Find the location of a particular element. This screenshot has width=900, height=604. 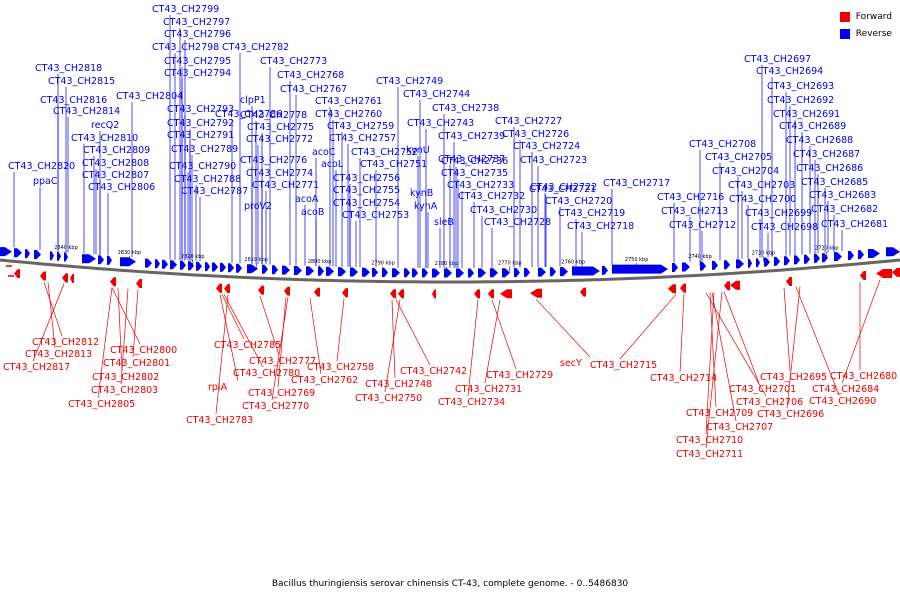

reverse-gene-label: CT43_CH2739 is located at coordinates (471, 136).